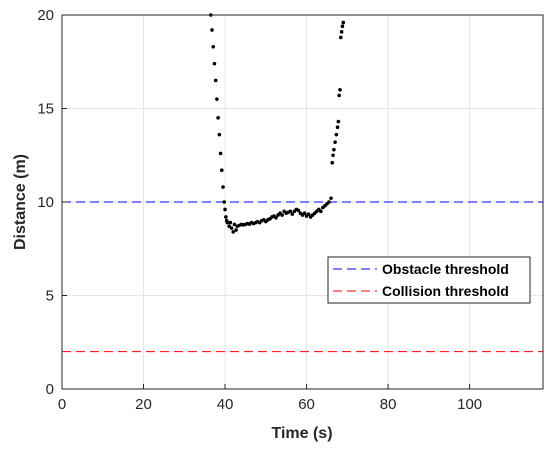  I want to click on y-tick-label: 5, so click(50, 296).